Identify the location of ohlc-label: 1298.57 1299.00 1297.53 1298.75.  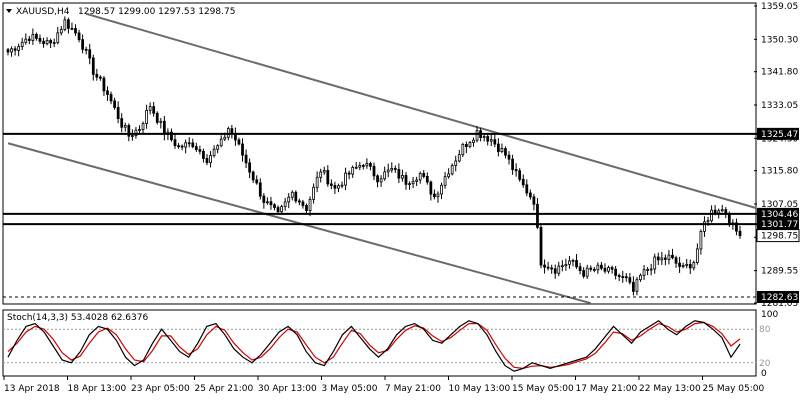
(156, 12).